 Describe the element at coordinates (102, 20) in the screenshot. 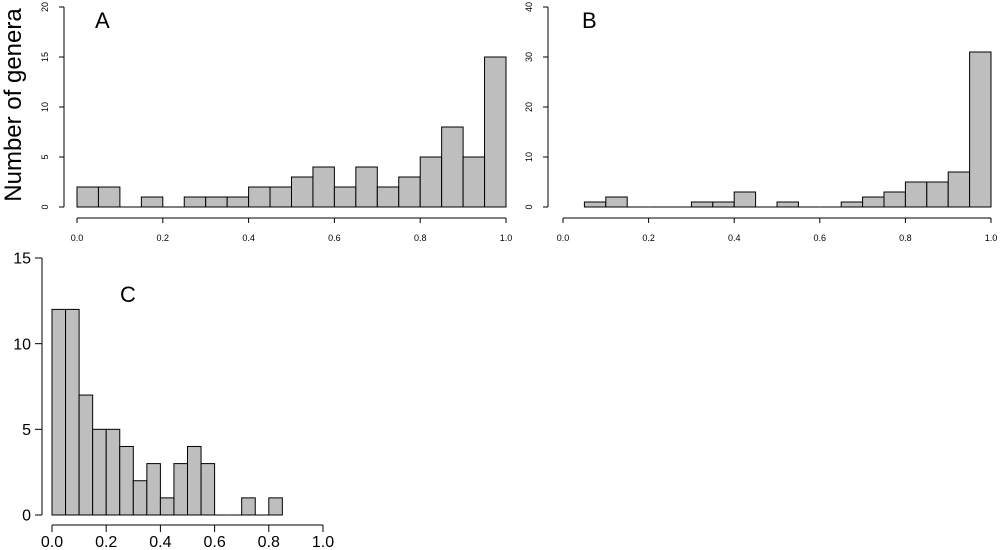

I see `panel-label-a: A` at that location.